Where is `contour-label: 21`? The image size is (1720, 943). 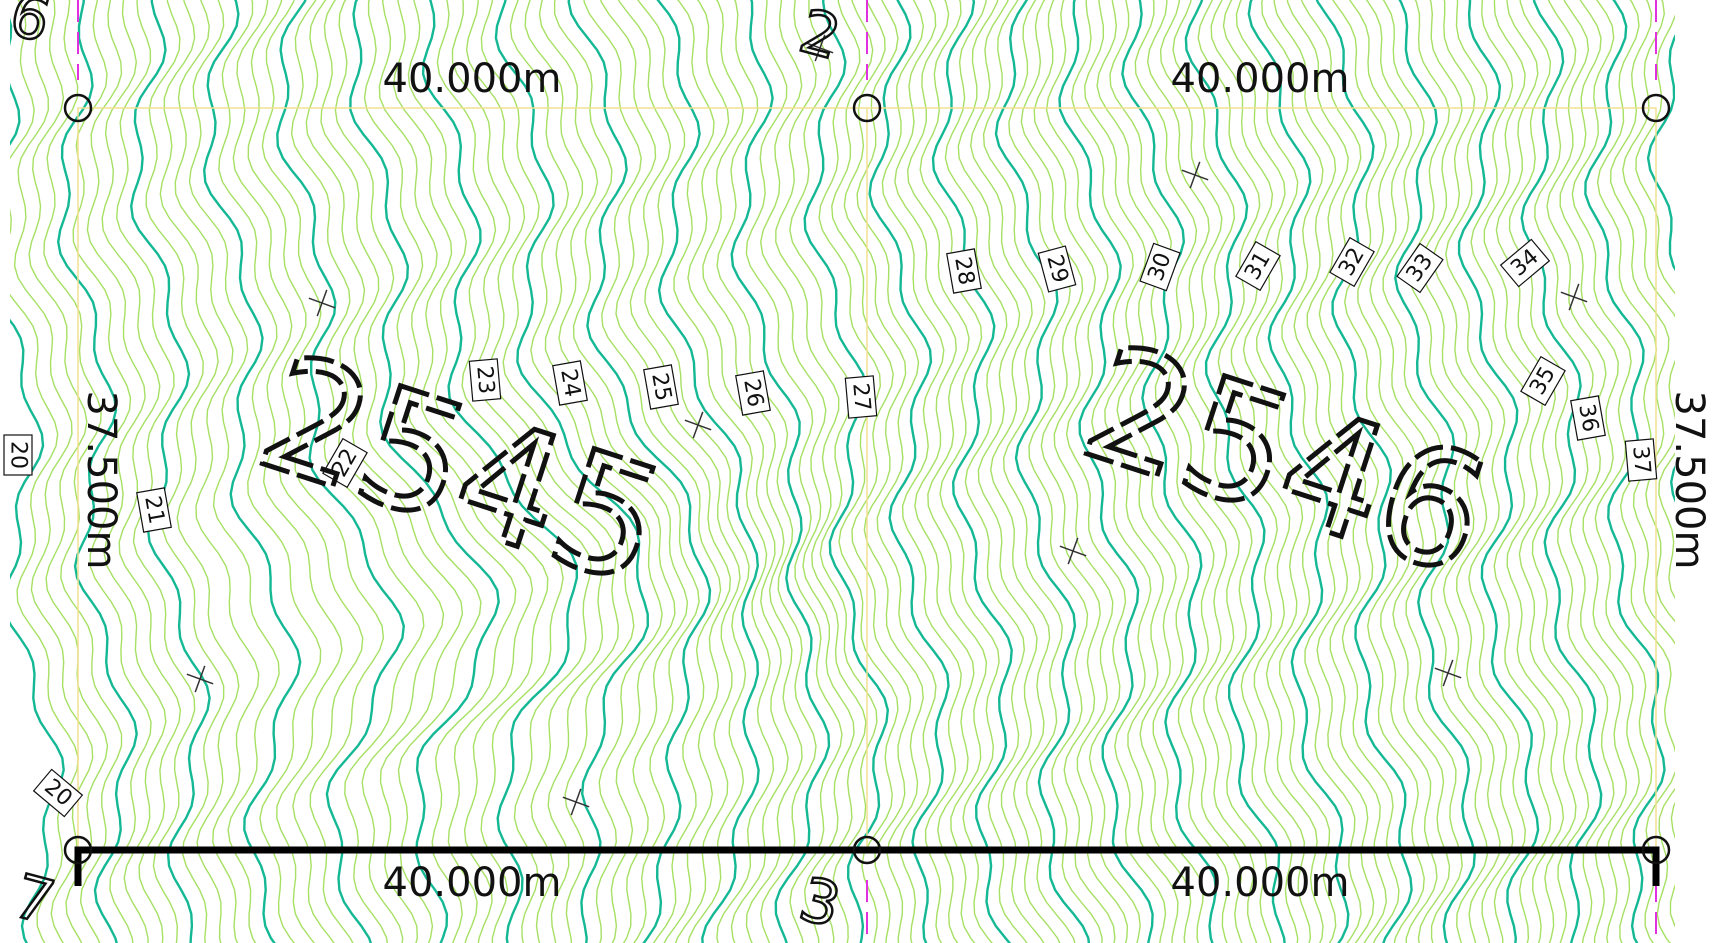 contour-label: 21 is located at coordinates (154, 510).